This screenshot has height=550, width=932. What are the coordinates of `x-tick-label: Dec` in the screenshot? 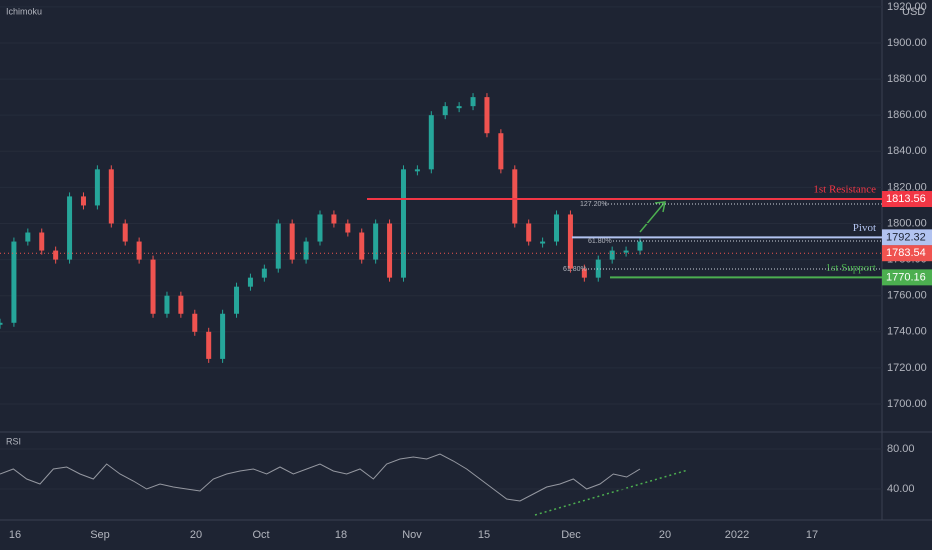 It's located at (571, 535).